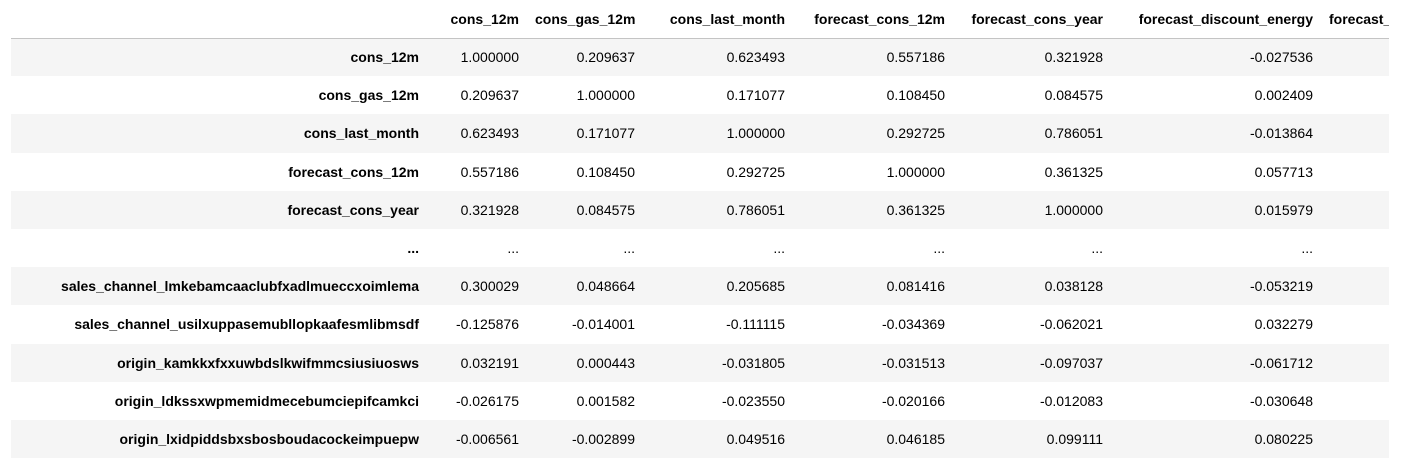 This screenshot has height=463, width=1402. What do you see at coordinates (605, 400) in the screenshot?
I see `table-cell: 0.001582` at bounding box center [605, 400].